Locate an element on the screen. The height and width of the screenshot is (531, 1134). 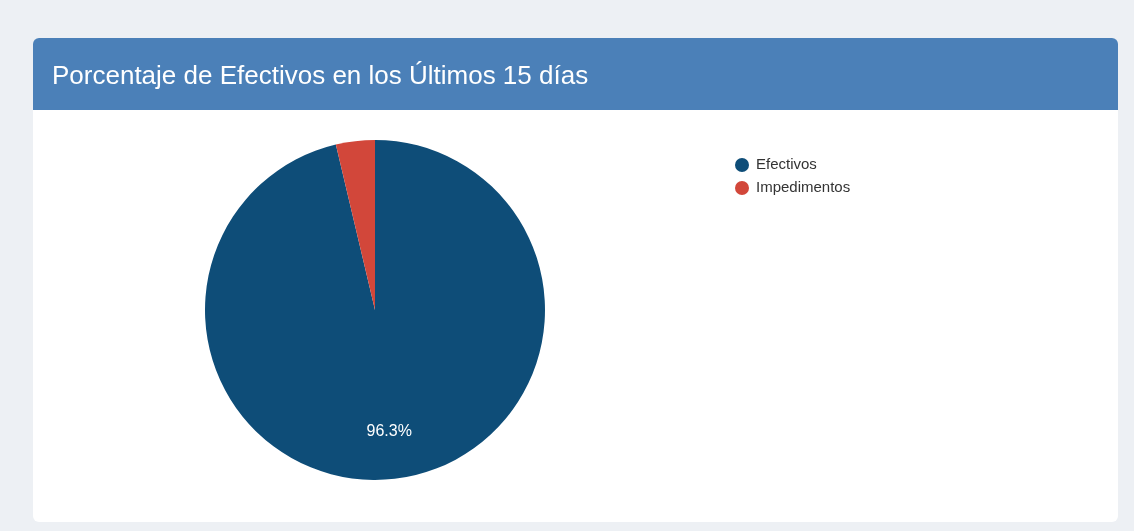
chart-title: Porcentaje de Efectivos en los Últimos 15 días is located at coordinates (320, 75).